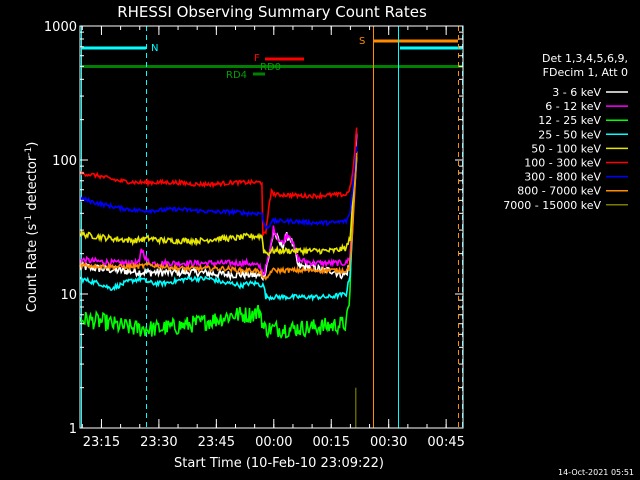 The width and height of the screenshot is (640, 480). Describe the element at coordinates (562, 163) in the screenshot. I see `legend-label: 100 - 300 keV` at that location.